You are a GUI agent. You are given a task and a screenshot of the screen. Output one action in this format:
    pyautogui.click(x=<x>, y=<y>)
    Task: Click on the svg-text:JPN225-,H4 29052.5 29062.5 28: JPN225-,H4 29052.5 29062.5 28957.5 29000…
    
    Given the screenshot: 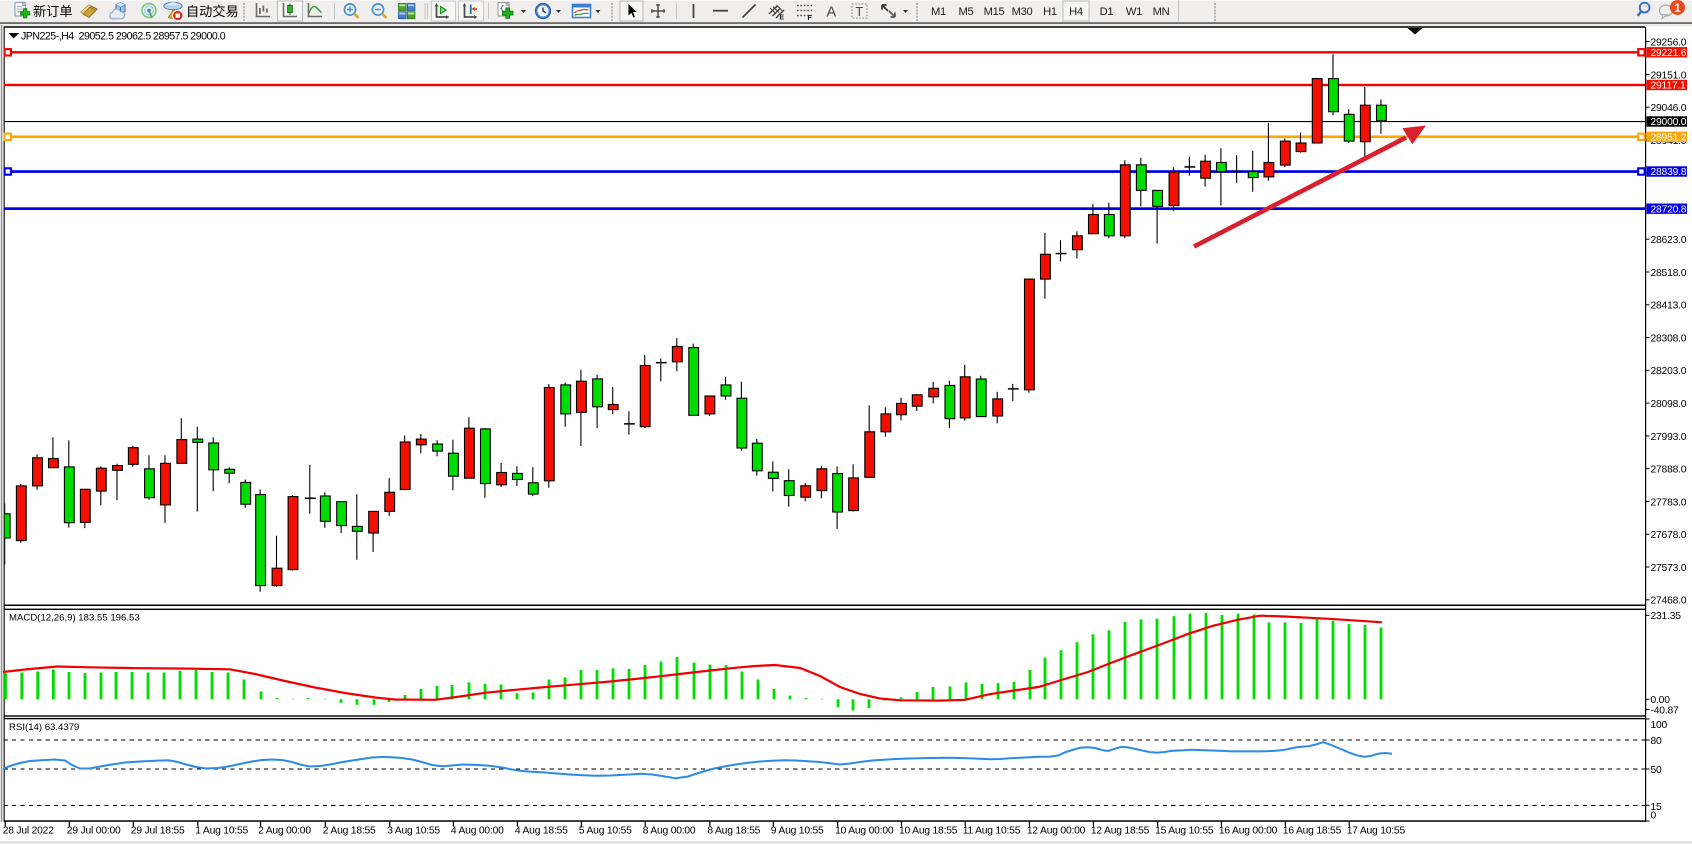 What is the action you would take?
    pyautogui.click(x=123, y=37)
    